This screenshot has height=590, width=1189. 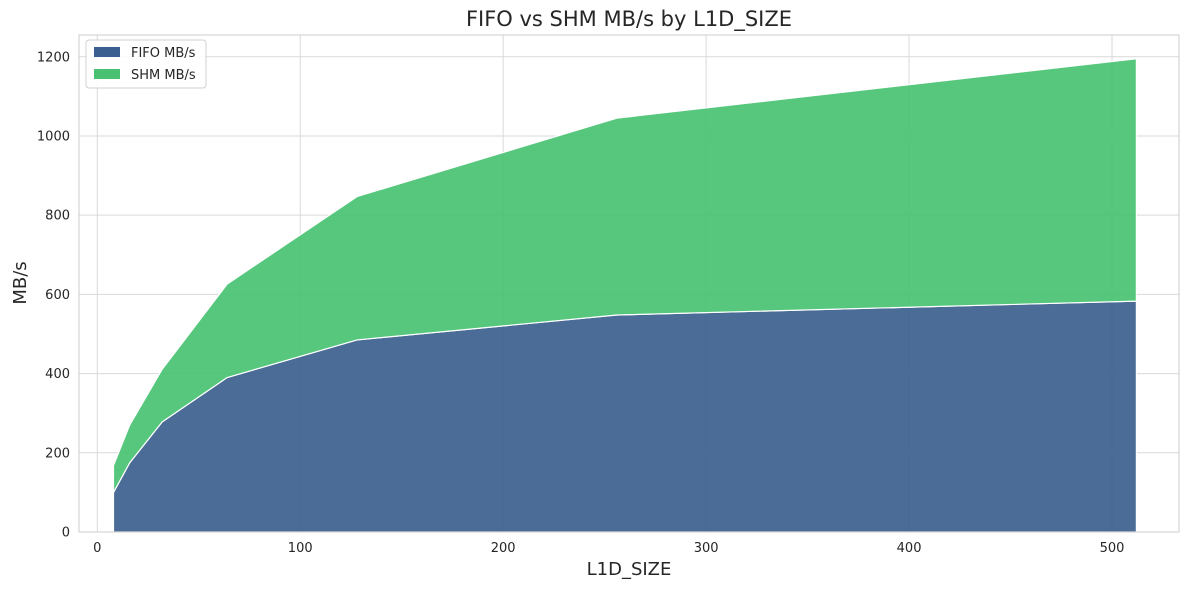 I want to click on x-tick-label: 0, so click(x=97, y=548).